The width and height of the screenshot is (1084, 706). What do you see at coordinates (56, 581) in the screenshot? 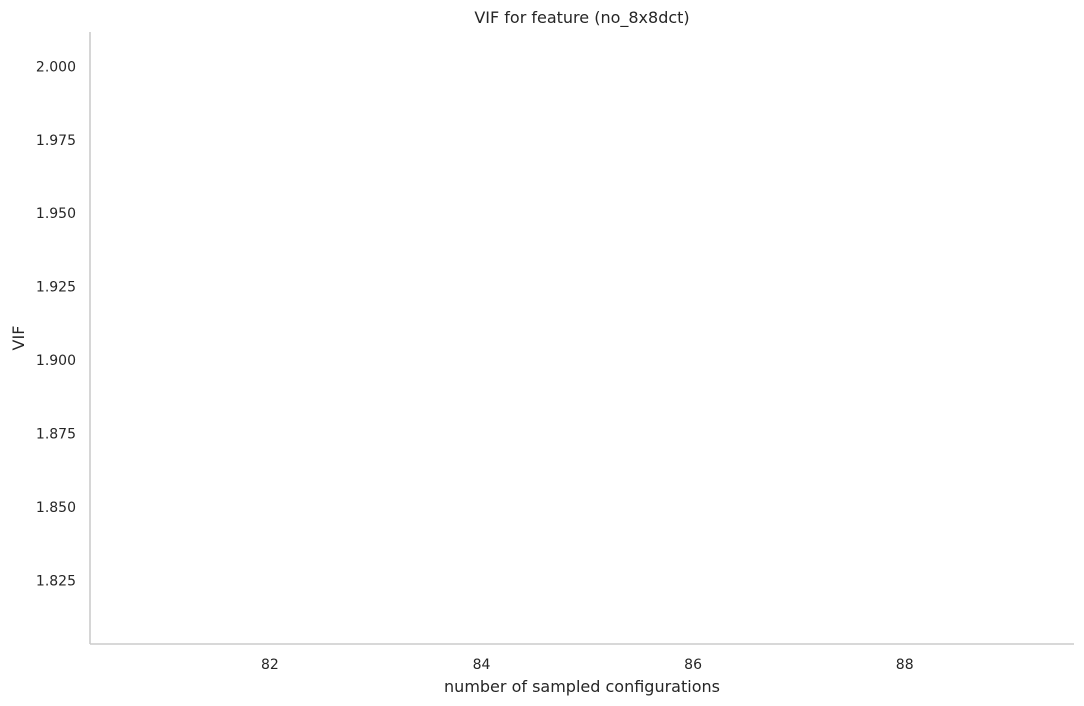
I see `y-tick-label: 1.825` at bounding box center [56, 581].